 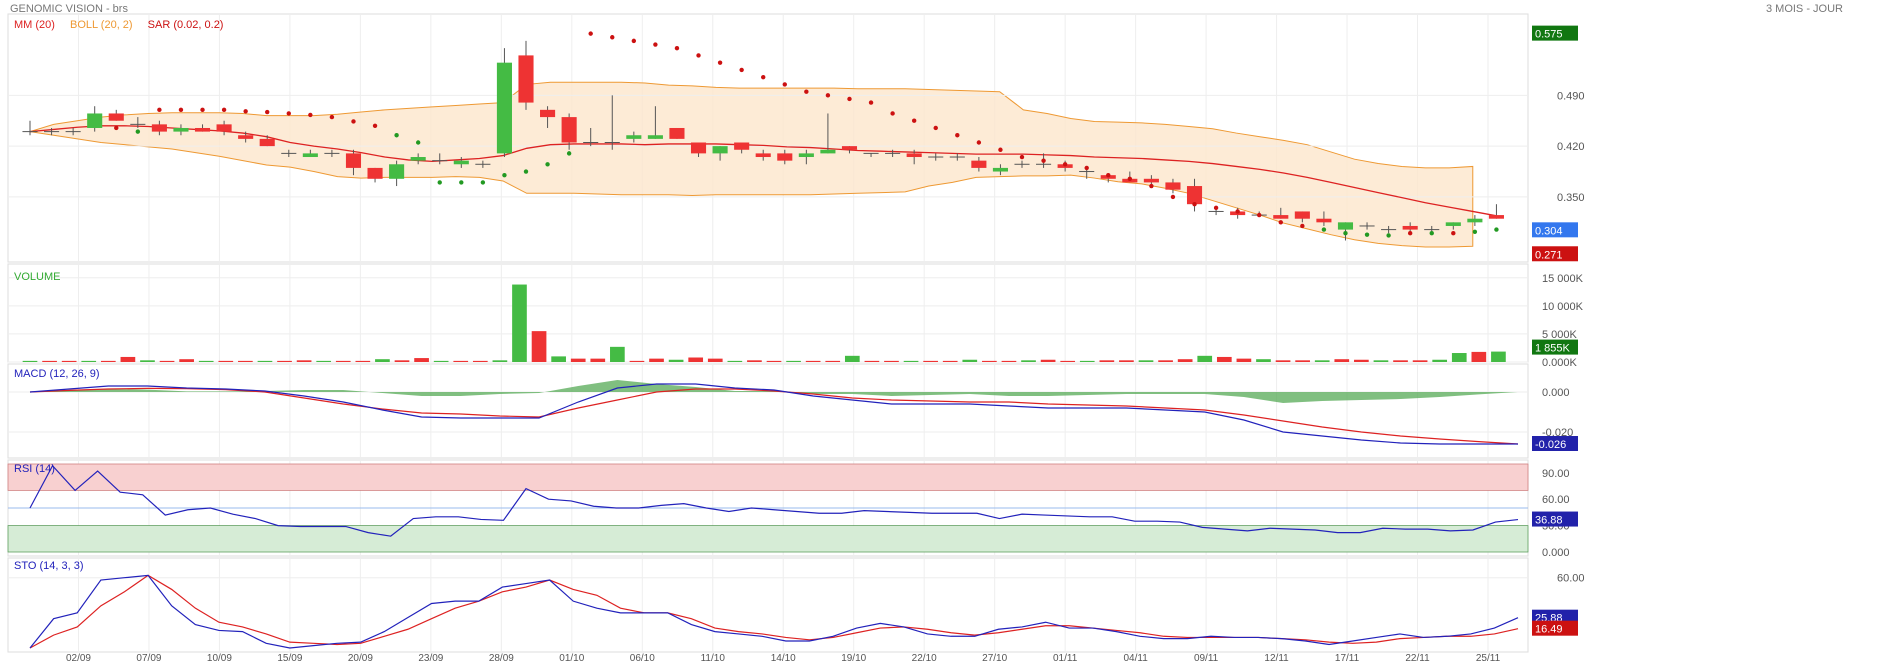 I want to click on x-tick-label: 02/09, so click(x=78, y=657).